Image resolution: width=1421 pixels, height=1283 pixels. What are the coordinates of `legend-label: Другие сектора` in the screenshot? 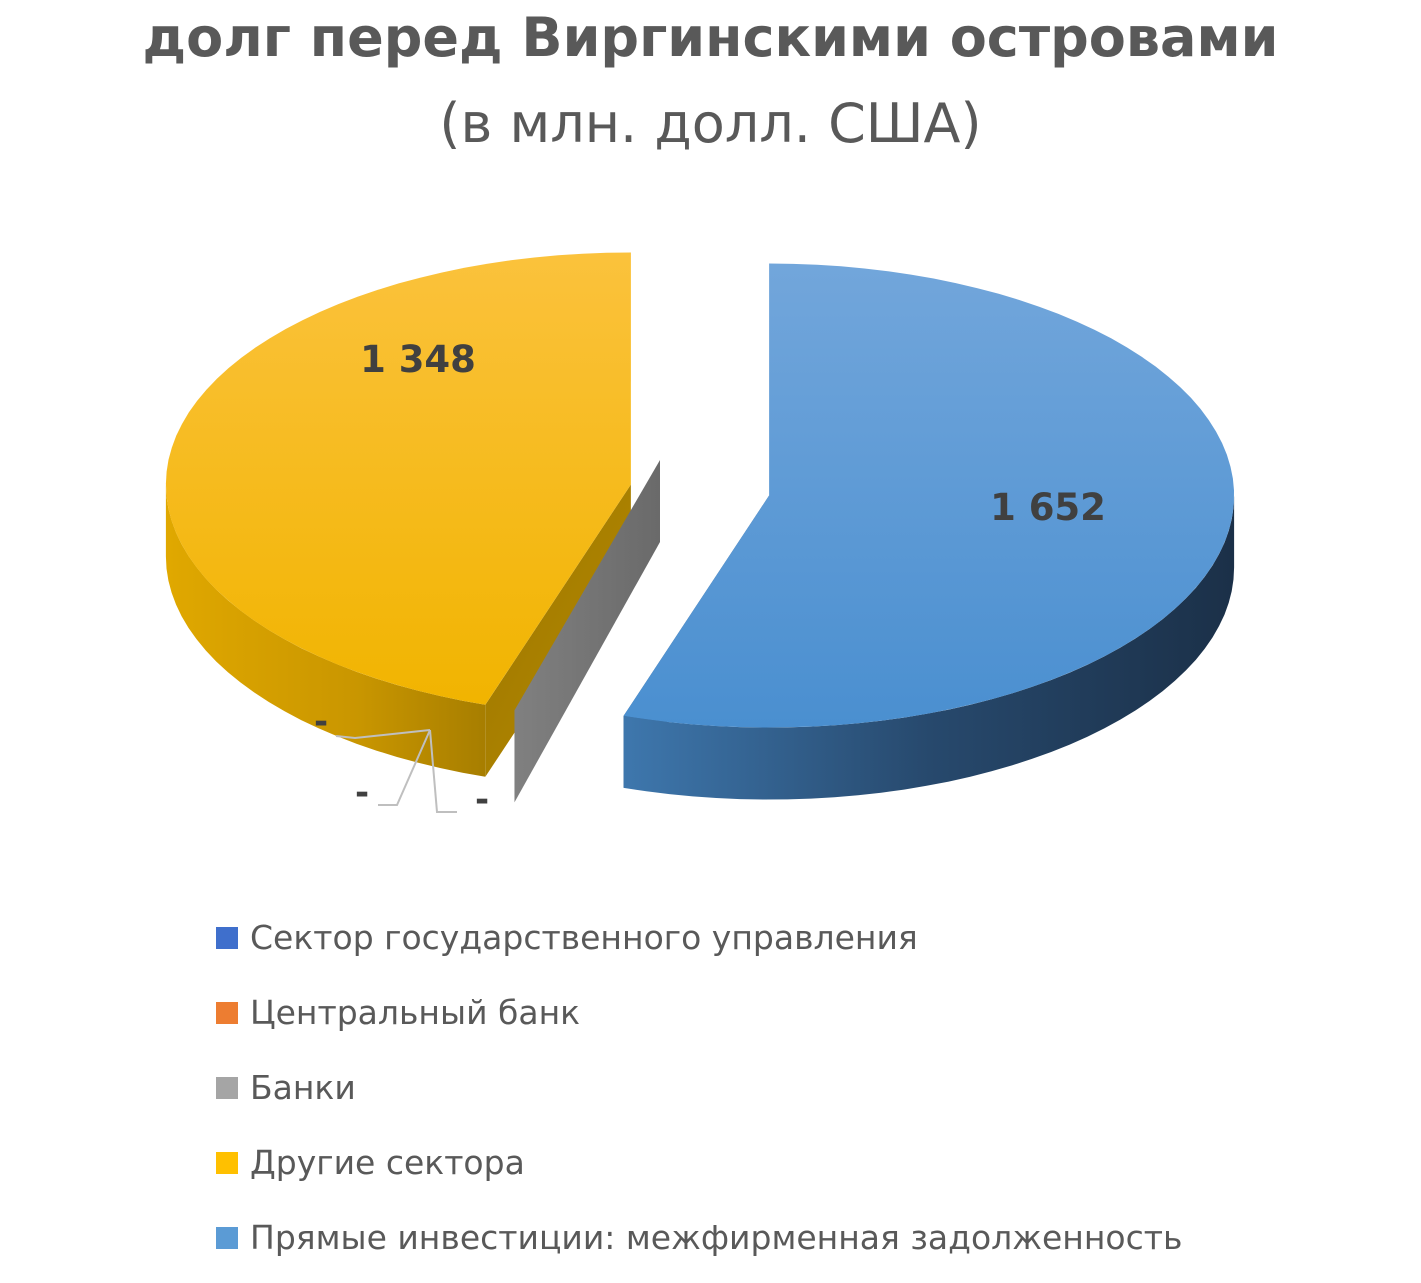 It's located at (387, 1162).